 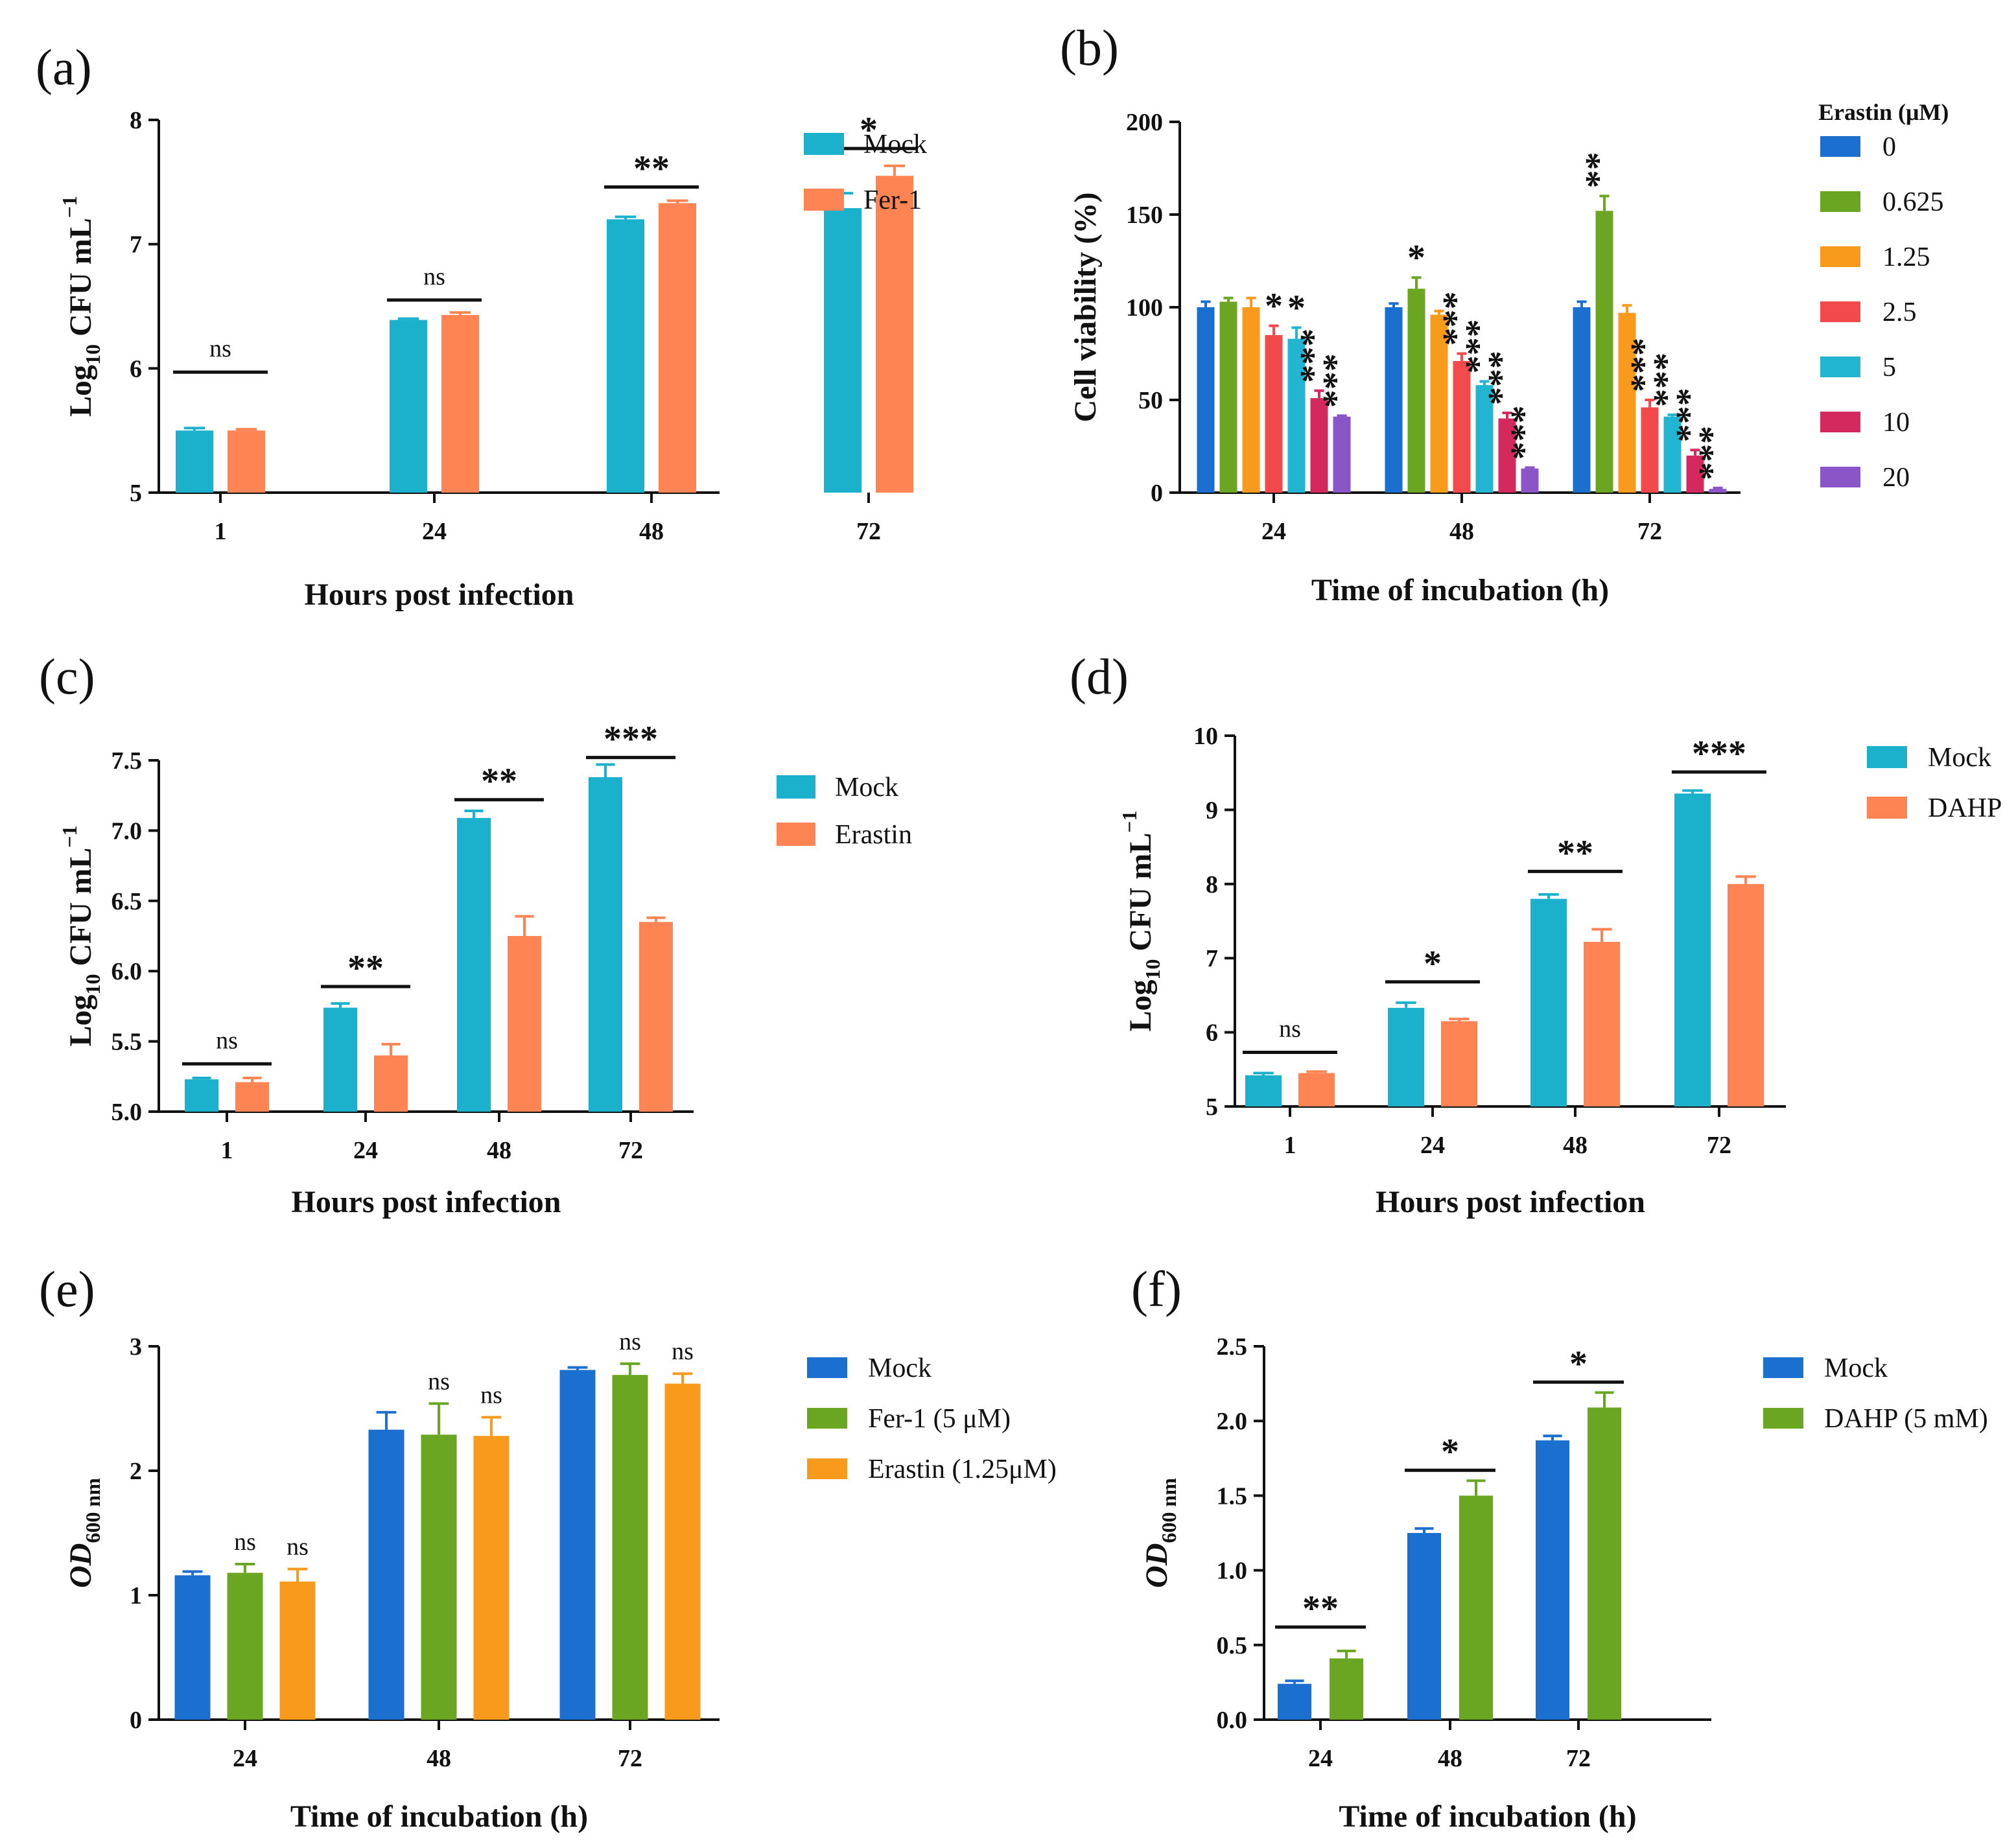 I want to click on y-tick-label: 2.5, so click(x=1232, y=1347).